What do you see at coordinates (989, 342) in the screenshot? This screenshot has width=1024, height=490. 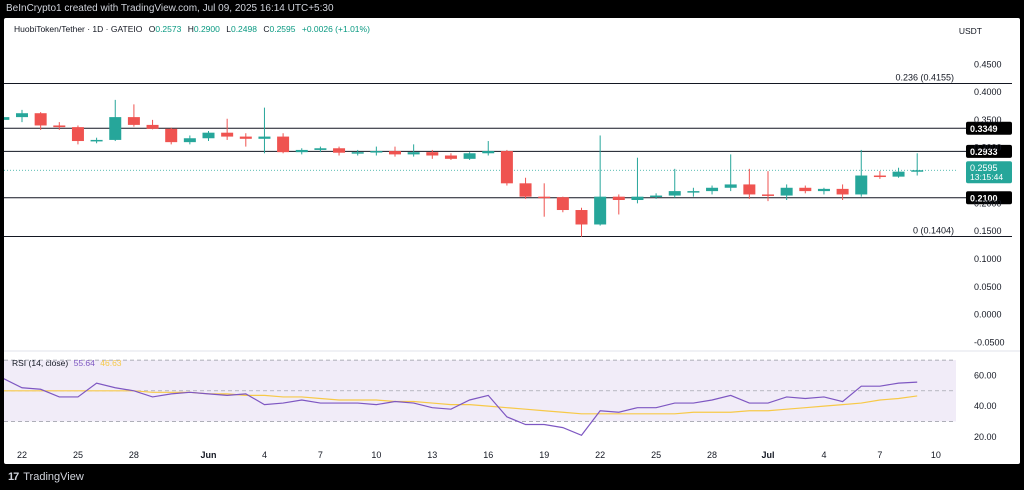 I see `price-tick-label: -0.0500` at bounding box center [989, 342].